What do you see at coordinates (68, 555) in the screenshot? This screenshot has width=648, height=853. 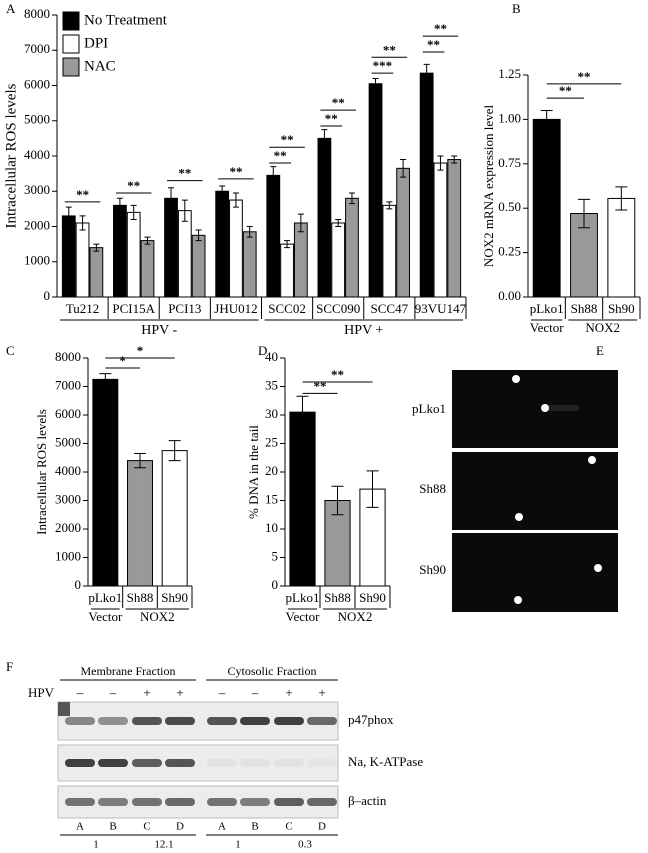 I see `y-tick-label: 1000` at bounding box center [68, 555].